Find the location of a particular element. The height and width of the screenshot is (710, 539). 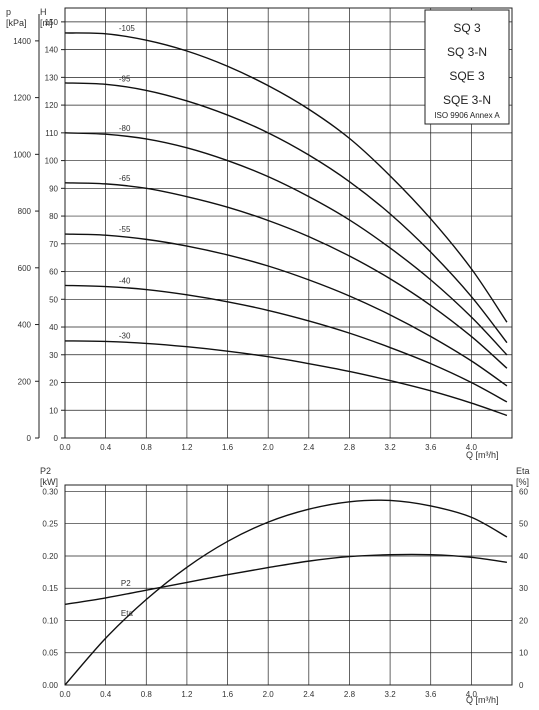

y-tick-label: 50 is located at coordinates (53, 299).